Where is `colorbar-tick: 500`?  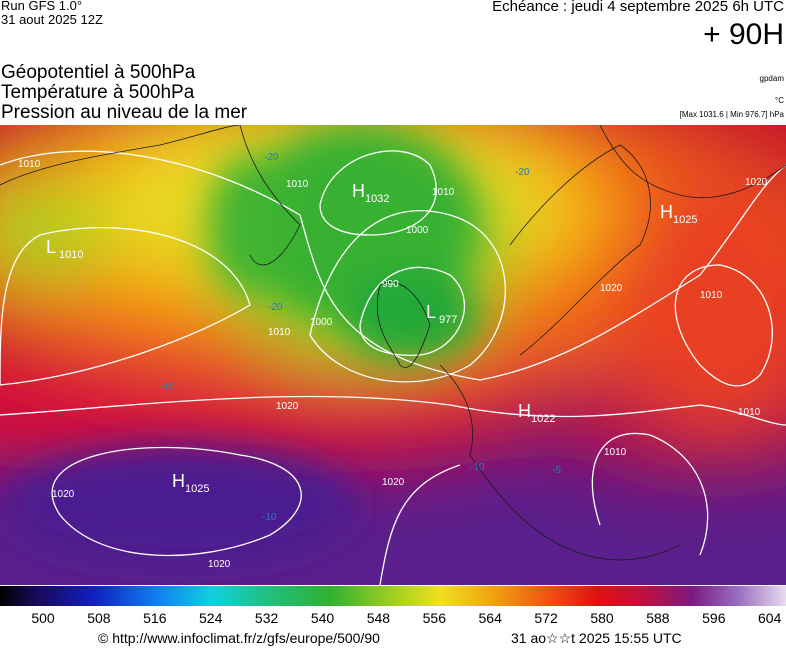 colorbar-tick: 500 is located at coordinates (43, 618).